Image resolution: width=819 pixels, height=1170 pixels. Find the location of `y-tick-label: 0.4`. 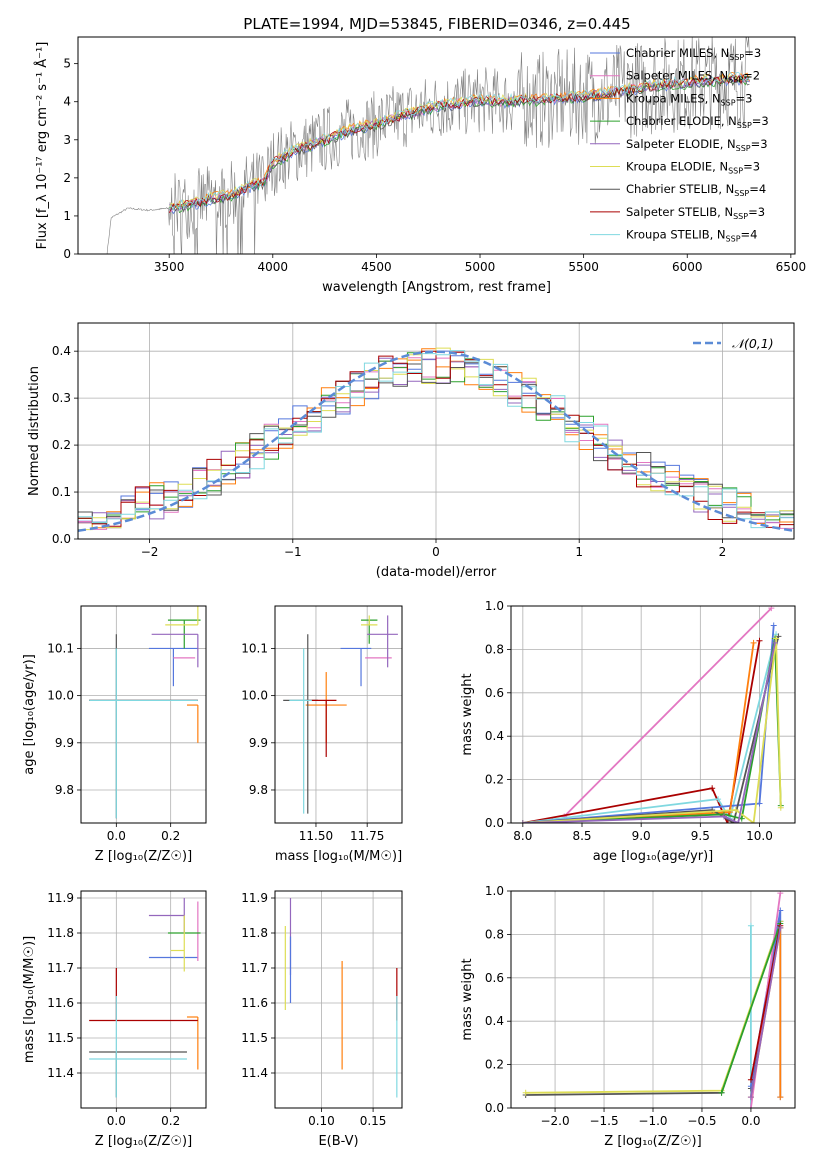

y-tick-label: 0.4 is located at coordinates (494, 1021).